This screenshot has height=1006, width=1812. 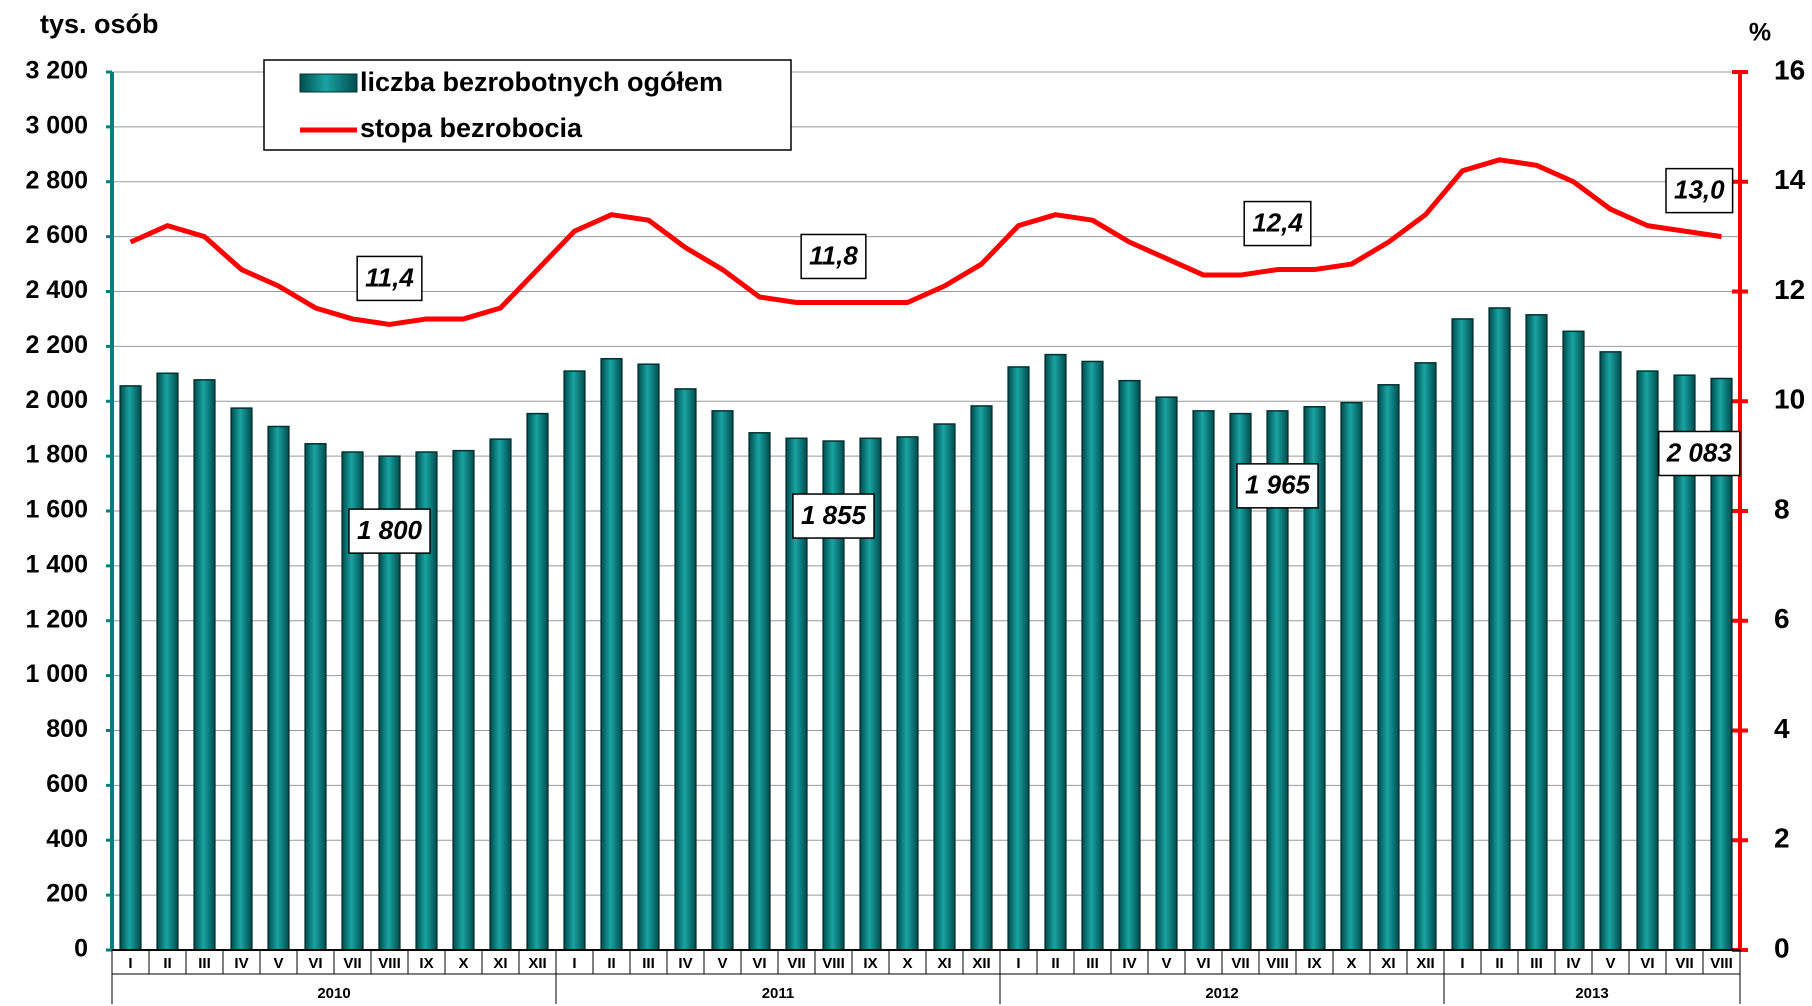 I want to click on y-tick-label: 2 400, so click(x=56, y=290).